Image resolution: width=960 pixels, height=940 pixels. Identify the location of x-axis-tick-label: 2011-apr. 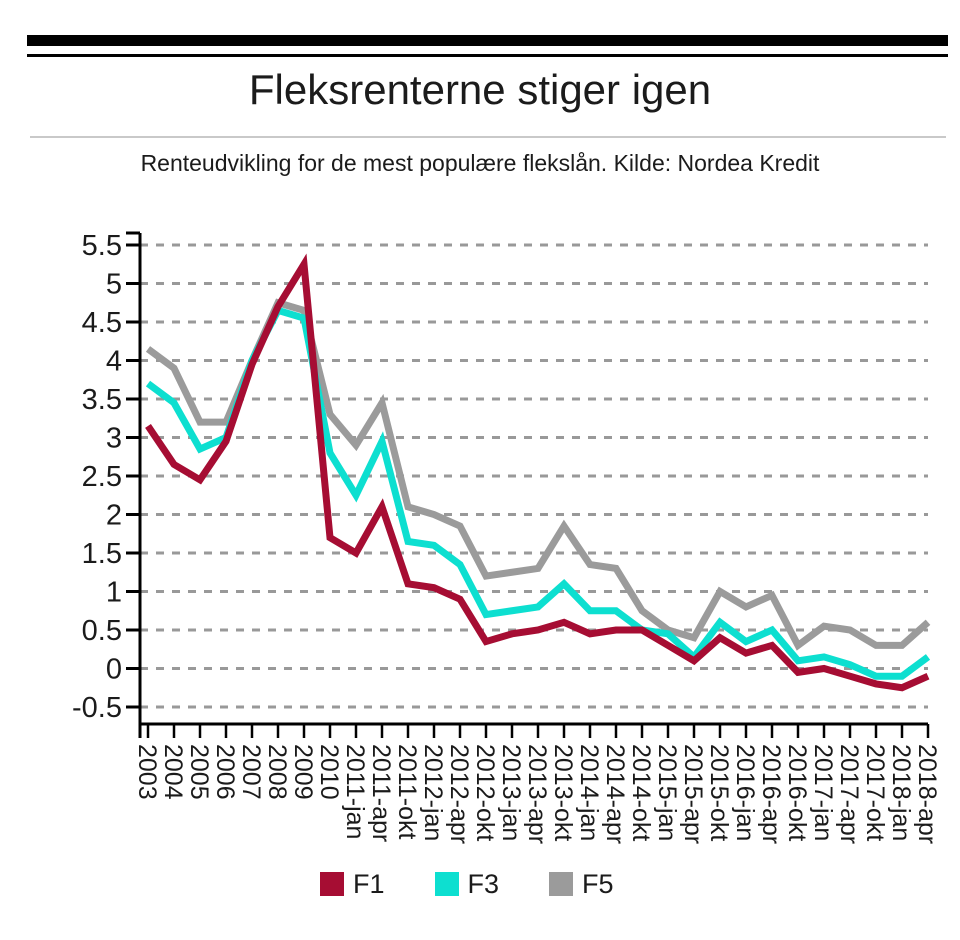
(381, 793).